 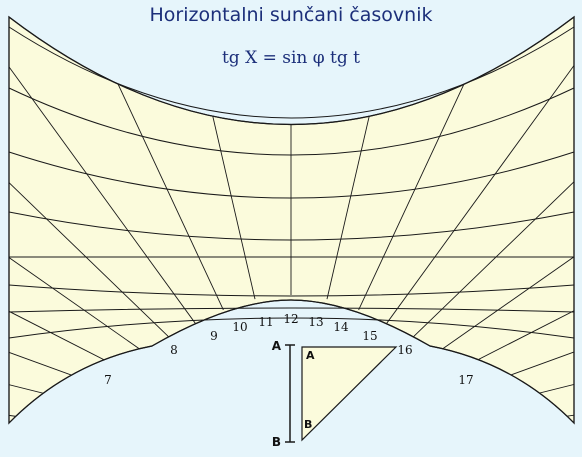 What do you see at coordinates (277, 346) in the screenshot?
I see `gnomon-end-a: A` at bounding box center [277, 346].